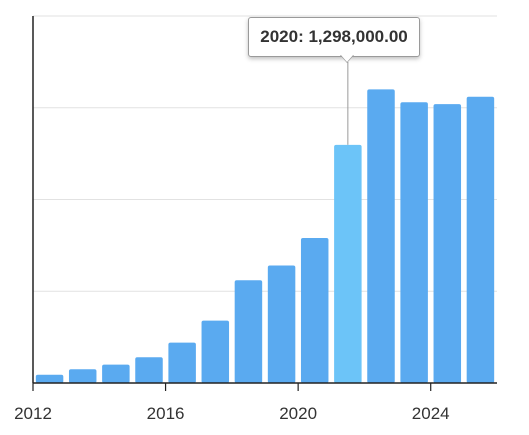 Image resolution: width=529 pixels, height=435 pixels. I want to click on bar-2022, so click(381, 236).